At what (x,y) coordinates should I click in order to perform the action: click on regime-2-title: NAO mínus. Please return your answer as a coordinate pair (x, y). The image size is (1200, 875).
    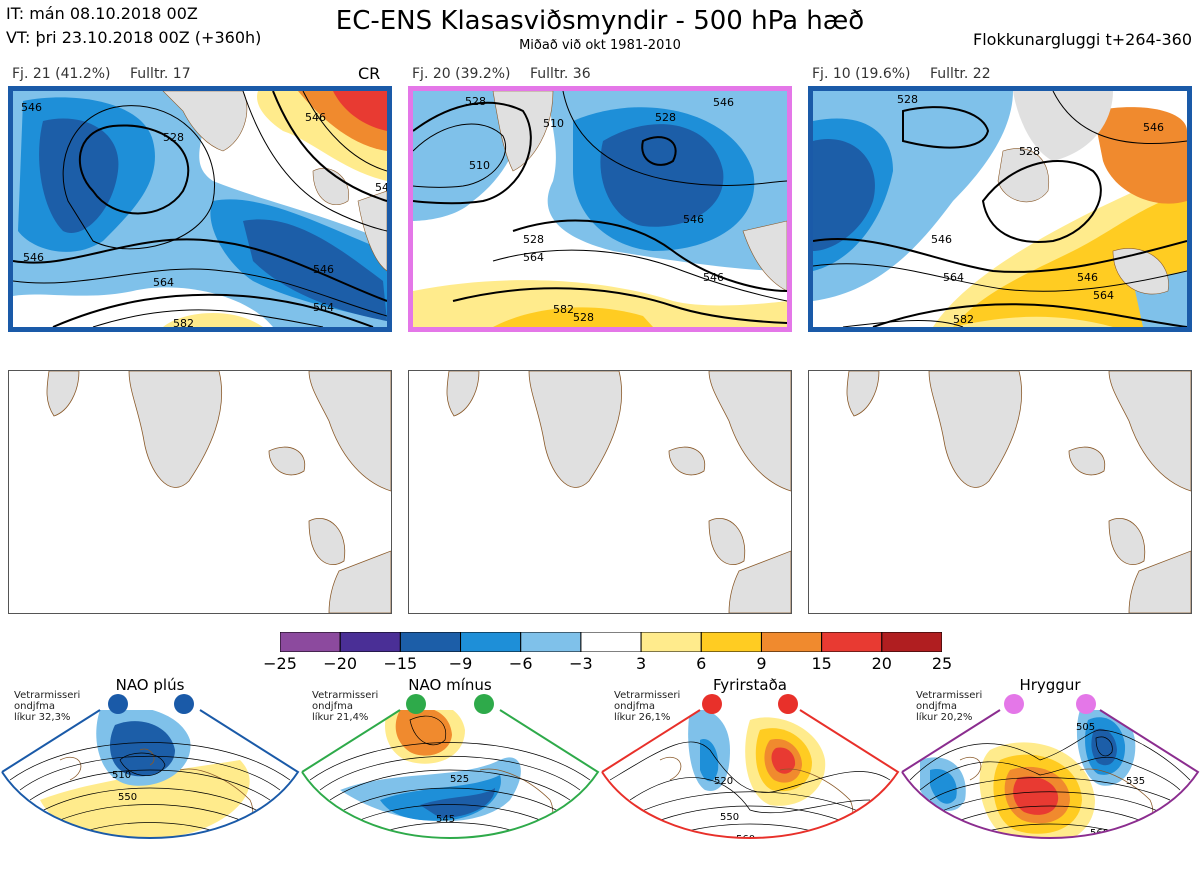
    Looking at the image, I should click on (450, 685).